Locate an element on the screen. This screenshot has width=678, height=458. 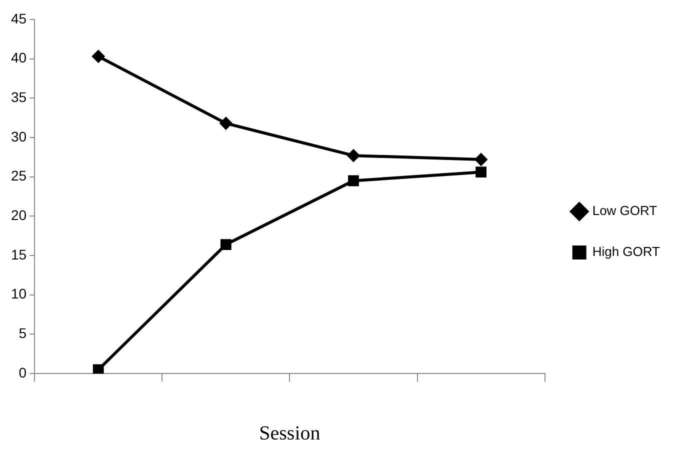
y-tick-label: 35 is located at coordinates (18, 96).